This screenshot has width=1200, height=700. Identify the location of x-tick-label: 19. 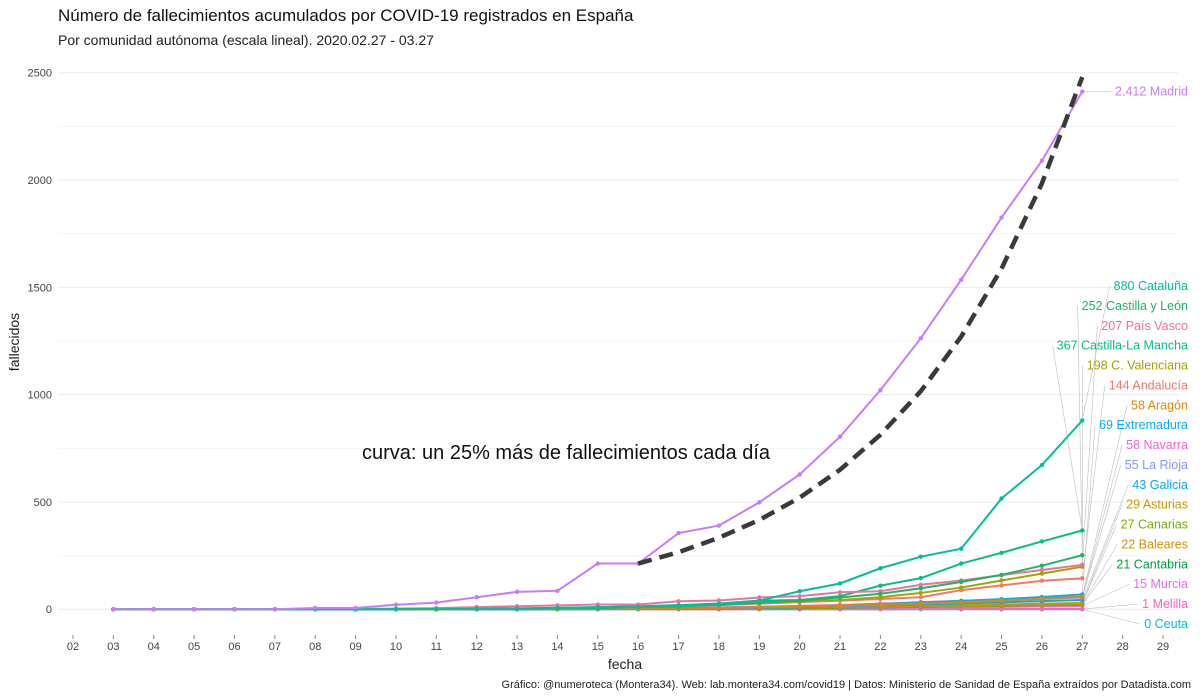
(759, 647).